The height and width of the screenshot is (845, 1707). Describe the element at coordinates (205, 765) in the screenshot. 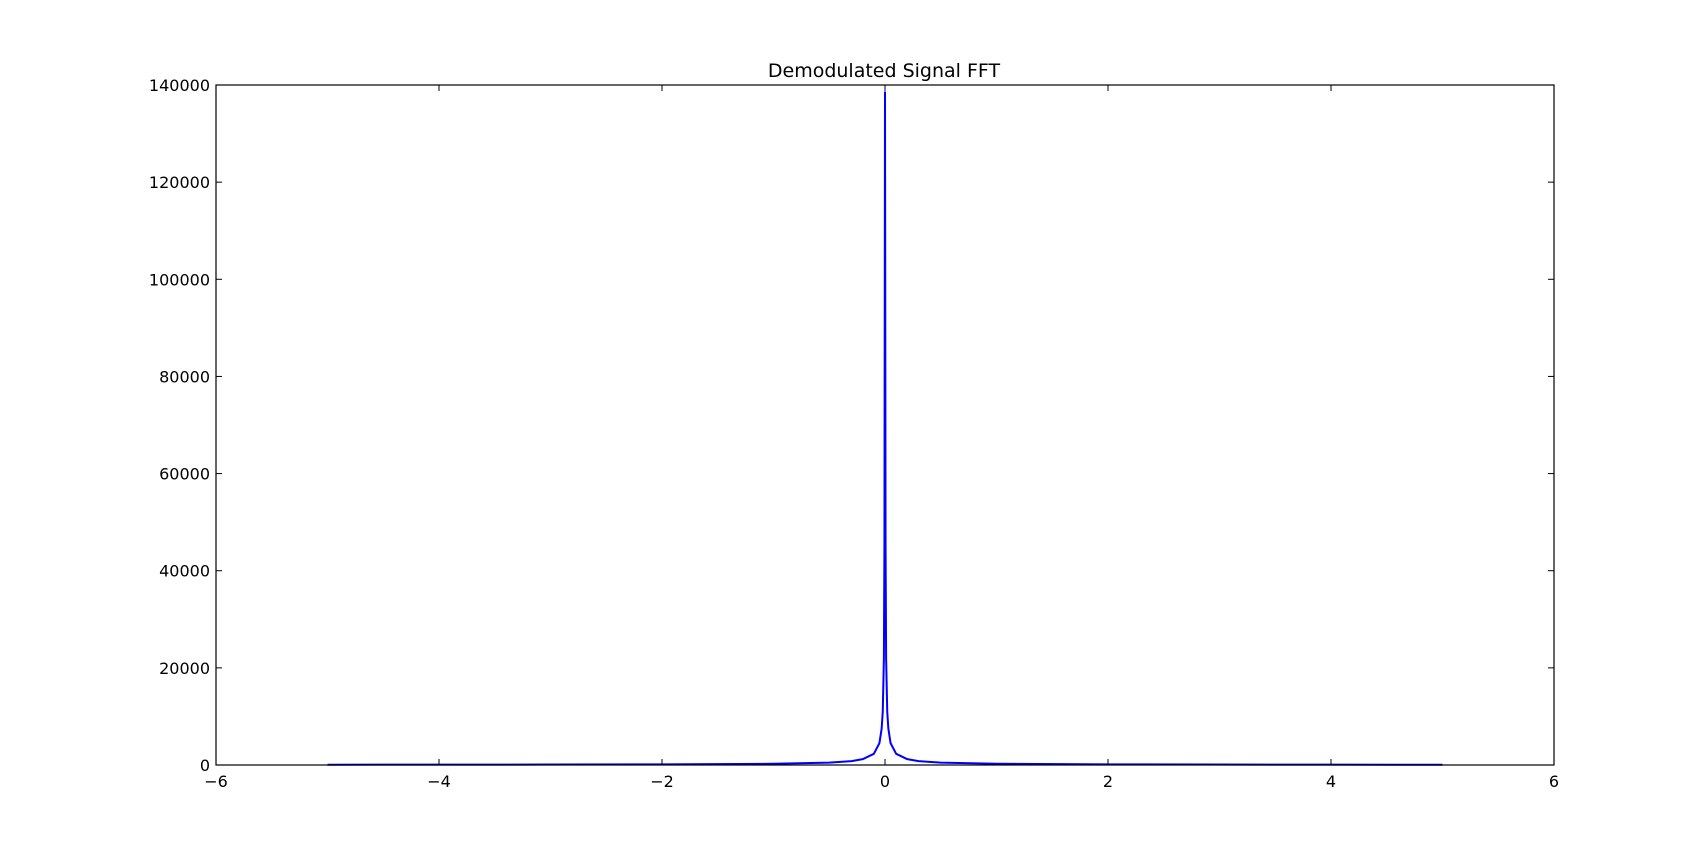

I see `y-tick-label: 0` at that location.